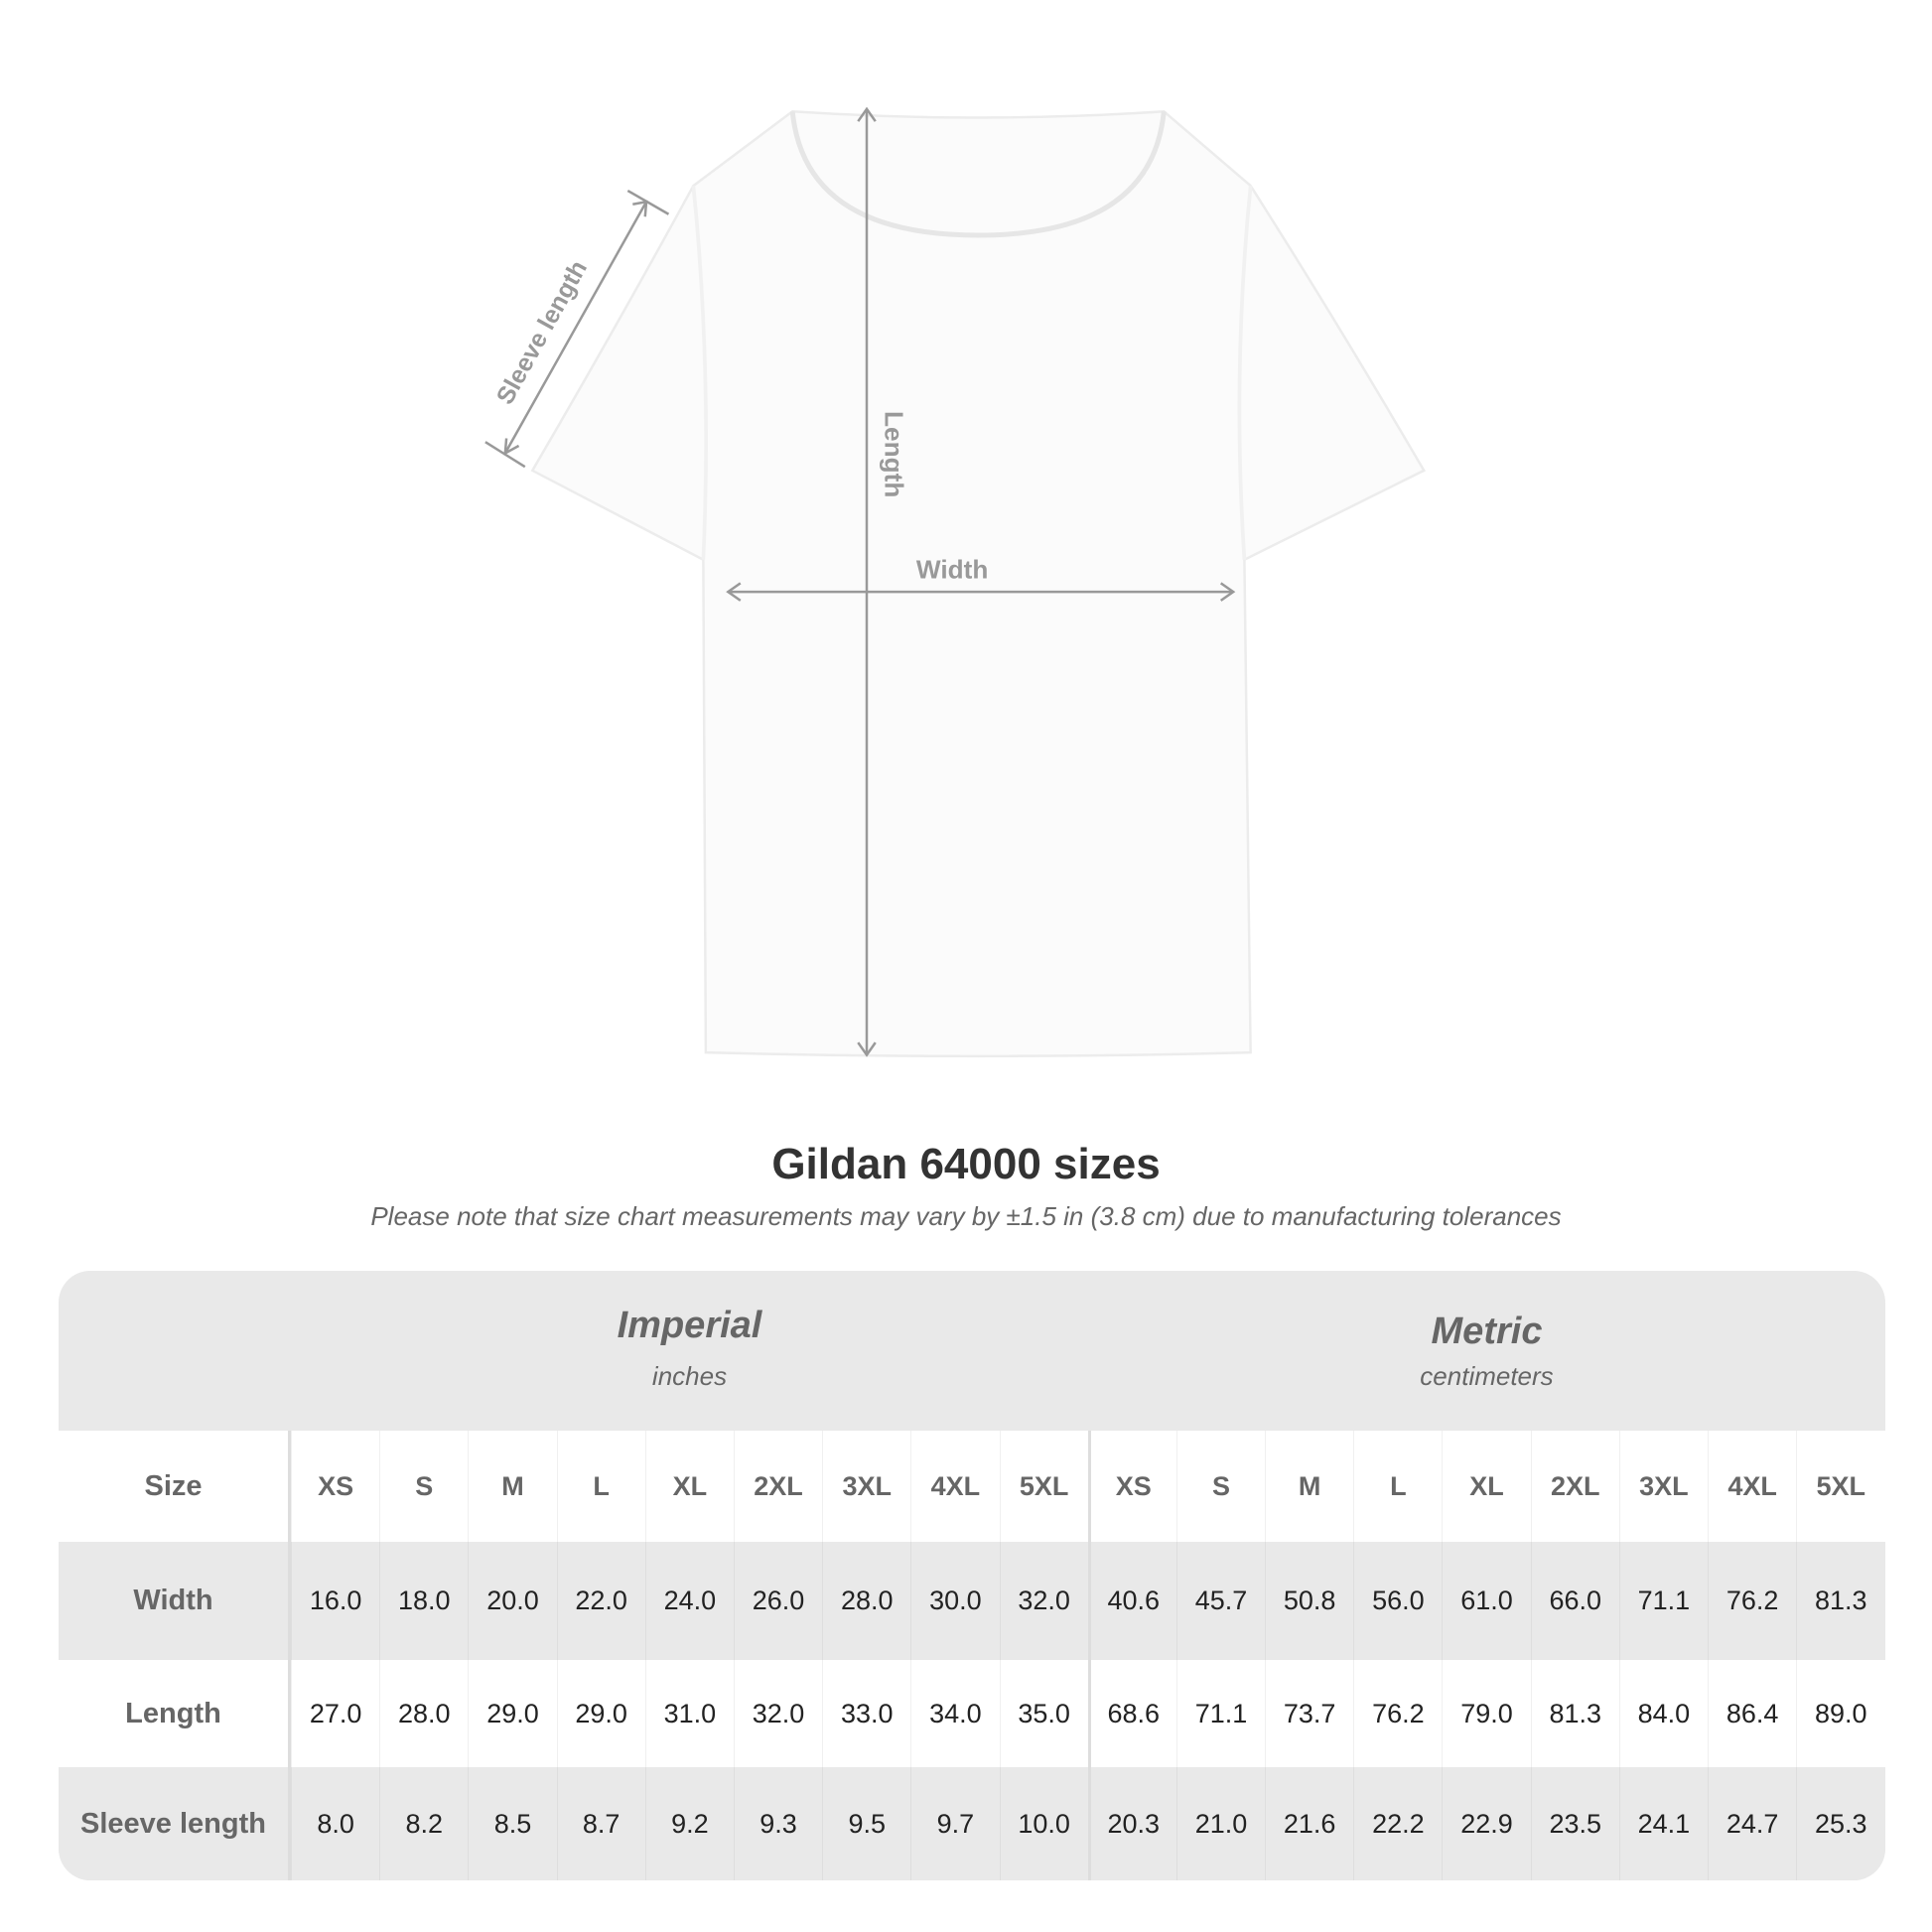 Image resolution: width=1932 pixels, height=1932 pixels. Describe the element at coordinates (1132, 1823) in the screenshot. I see `value-cell: 20.3` at that location.